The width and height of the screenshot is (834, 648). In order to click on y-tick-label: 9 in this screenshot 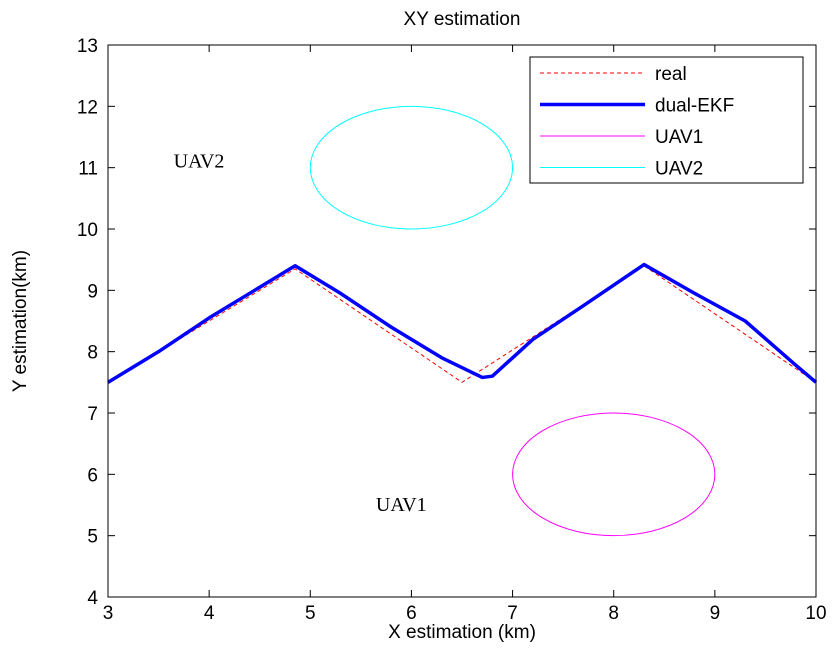, I will do `click(92, 291)`.